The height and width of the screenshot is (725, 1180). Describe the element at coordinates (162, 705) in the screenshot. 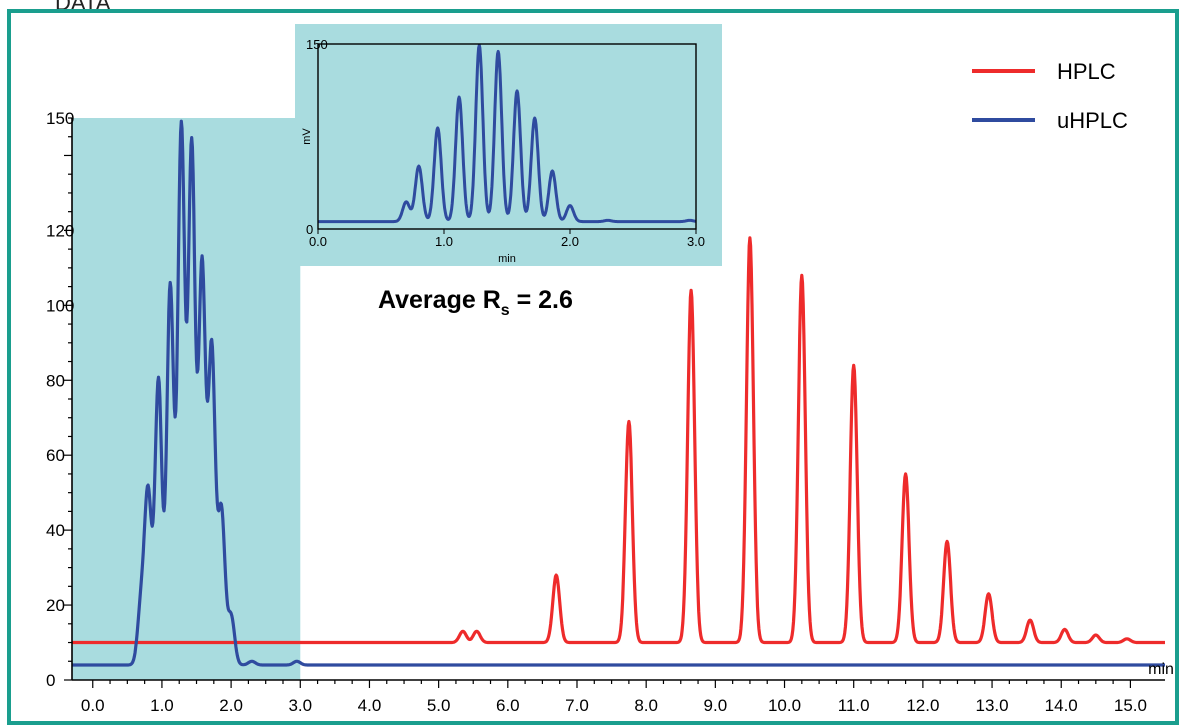

I see `x-tick-label: 1.0` at that location.